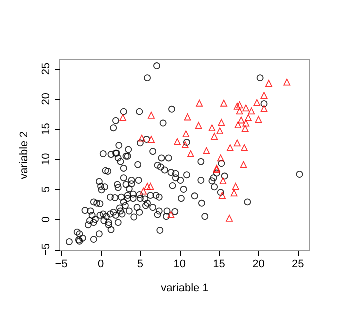  I want to click on x-tick-label: 10, so click(180, 264).